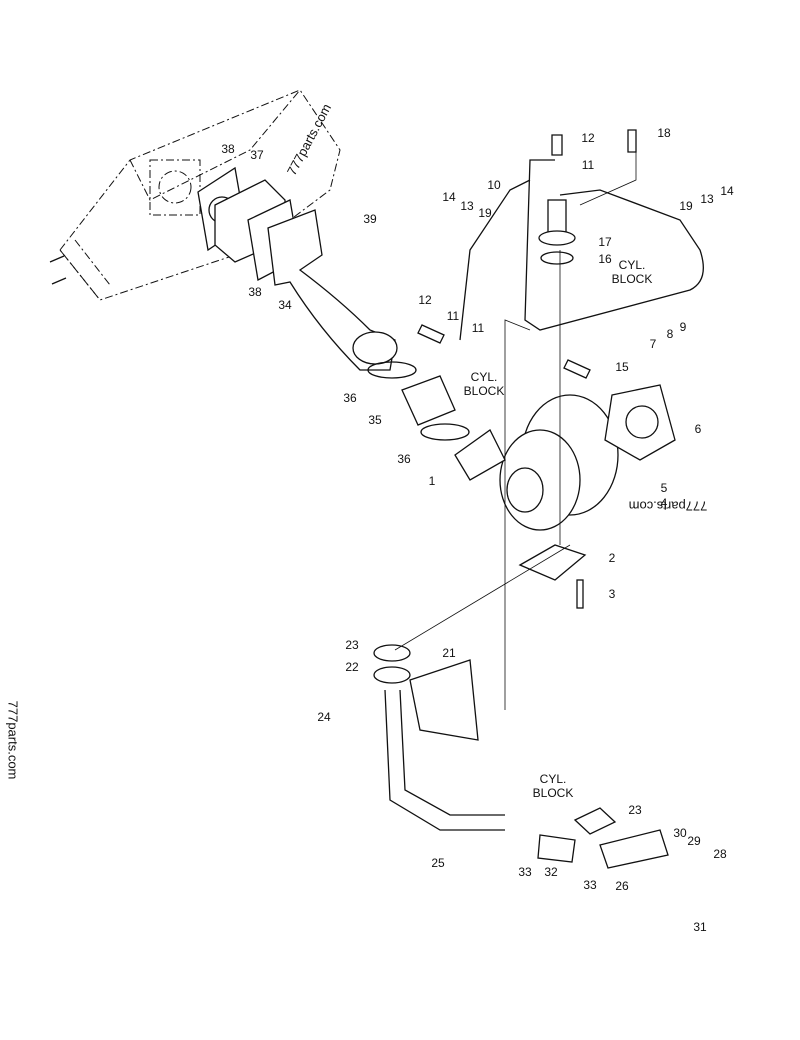 This screenshot has width=800, height=1040. What do you see at coordinates (605, 242) in the screenshot?
I see `part-number: 17` at bounding box center [605, 242].